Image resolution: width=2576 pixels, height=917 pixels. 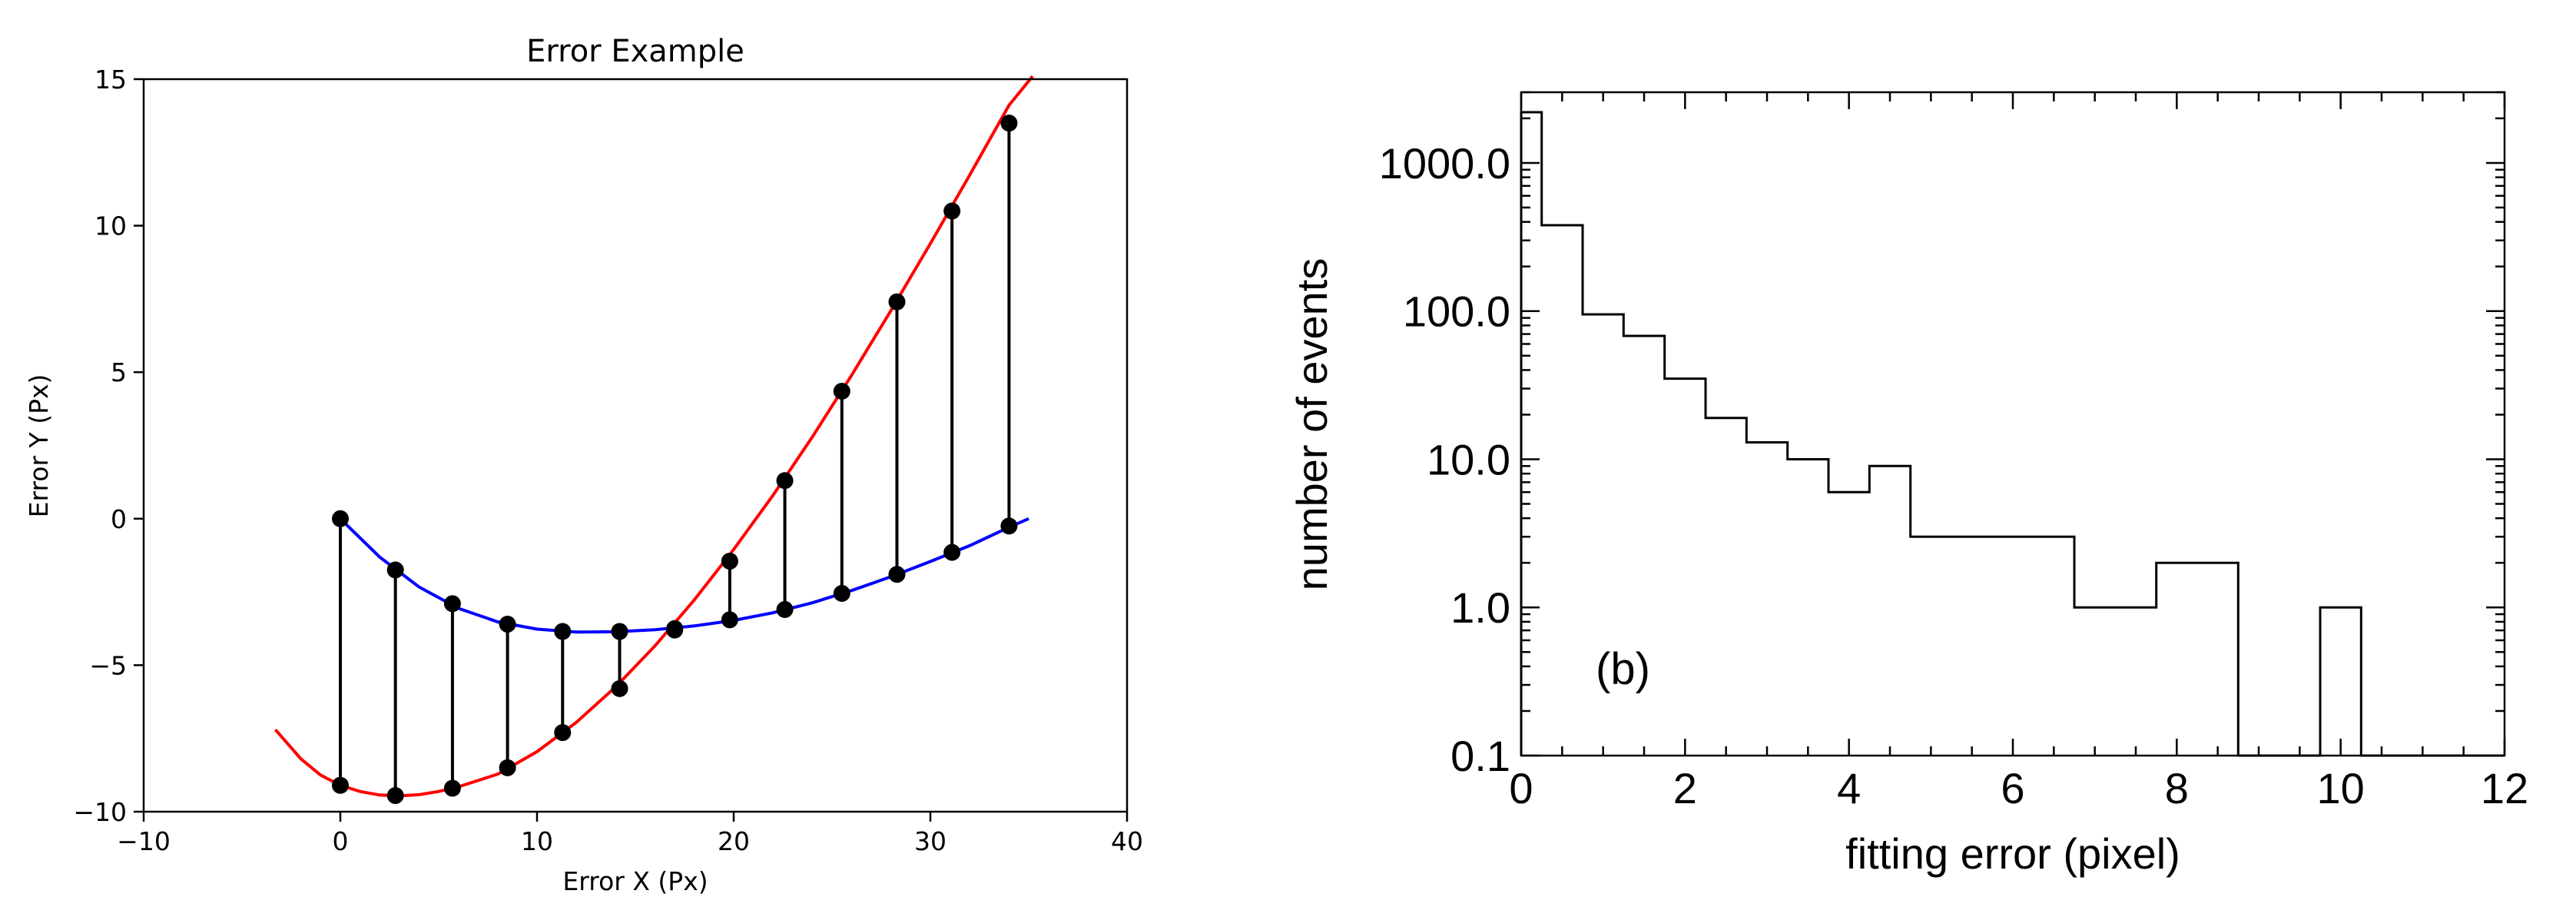 I want to click on y-tick-label: 100.0, so click(x=1456, y=311).